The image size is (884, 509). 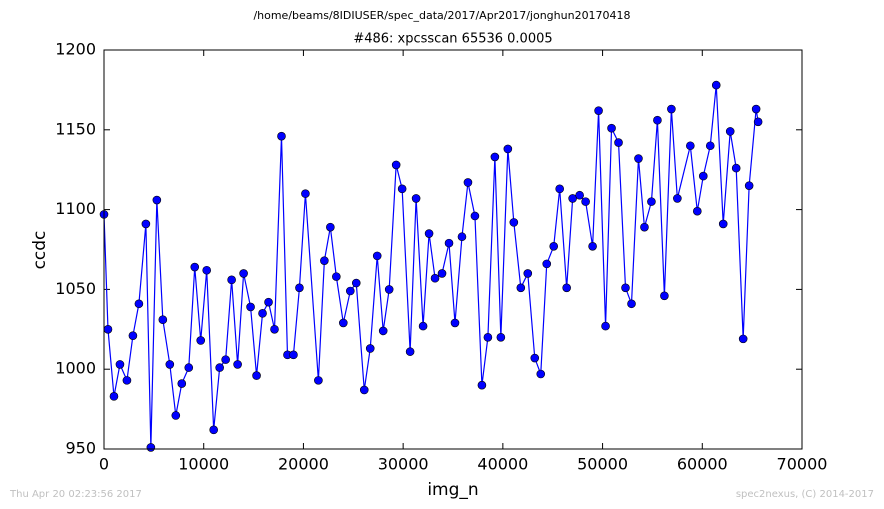 What do you see at coordinates (80, 448) in the screenshot?
I see `y-tick-label: 950` at bounding box center [80, 448].